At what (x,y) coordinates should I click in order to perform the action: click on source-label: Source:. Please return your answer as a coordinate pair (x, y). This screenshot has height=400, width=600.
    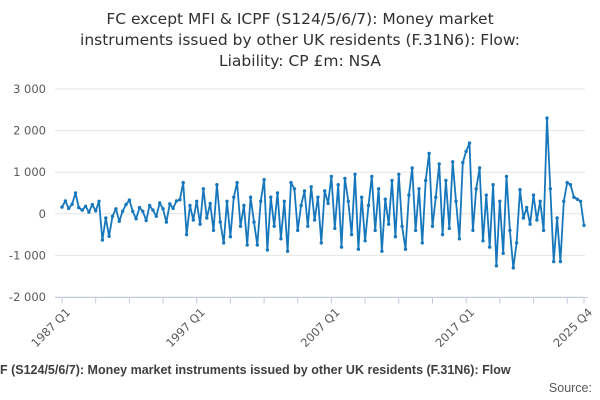
    Looking at the image, I should click on (570, 388).